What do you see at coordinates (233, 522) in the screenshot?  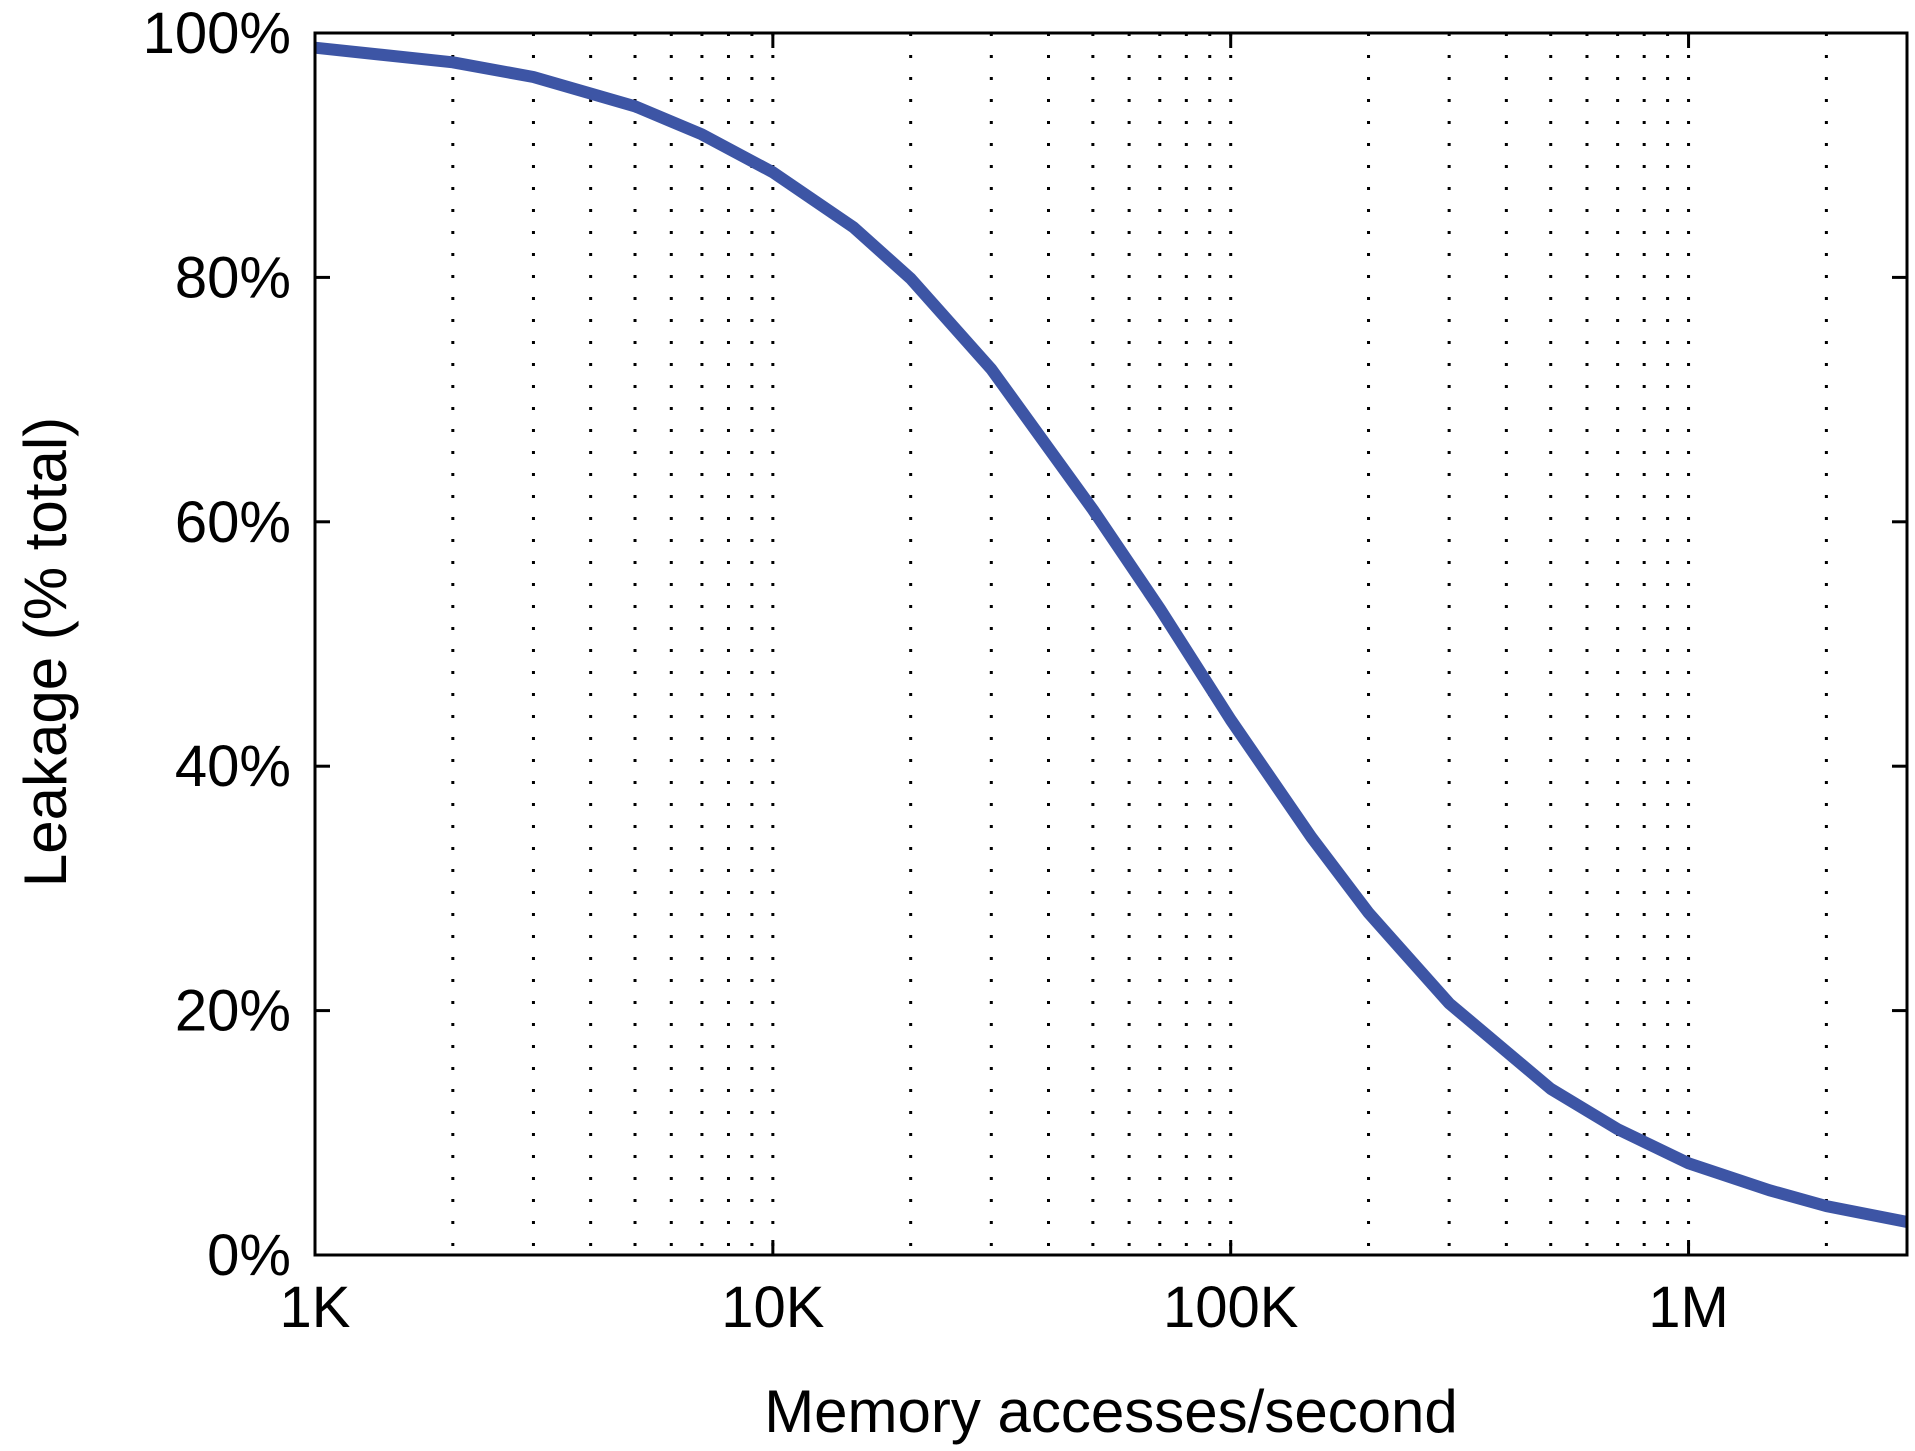 I see `y-tick-label: 60%` at bounding box center [233, 522].